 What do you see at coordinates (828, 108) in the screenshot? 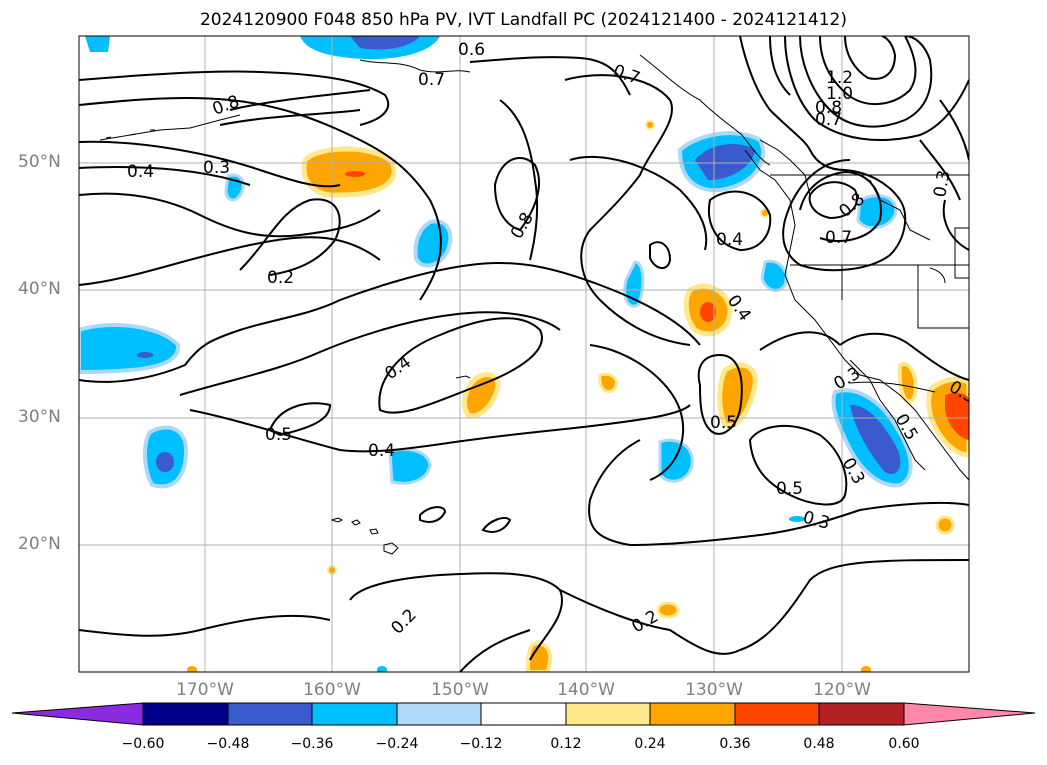
I see `contour-label: 0.8` at bounding box center [828, 108].